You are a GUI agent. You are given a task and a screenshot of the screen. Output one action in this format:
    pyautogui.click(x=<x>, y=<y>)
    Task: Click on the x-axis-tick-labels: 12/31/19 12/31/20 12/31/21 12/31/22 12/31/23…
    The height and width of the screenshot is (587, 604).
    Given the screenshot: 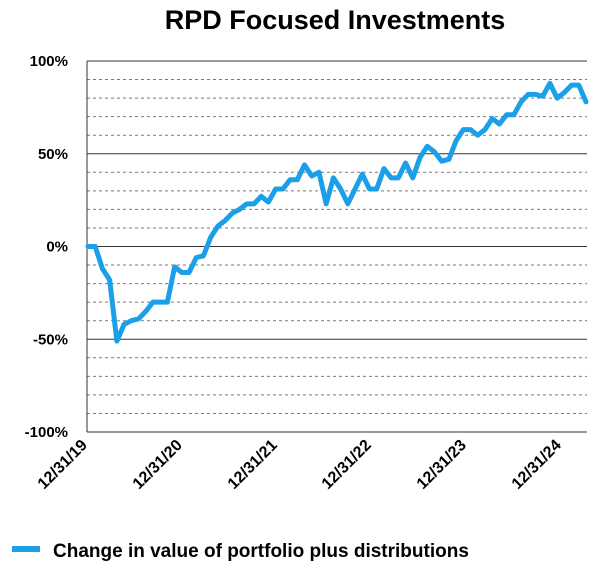 What is the action you would take?
    pyautogui.click(x=300, y=465)
    